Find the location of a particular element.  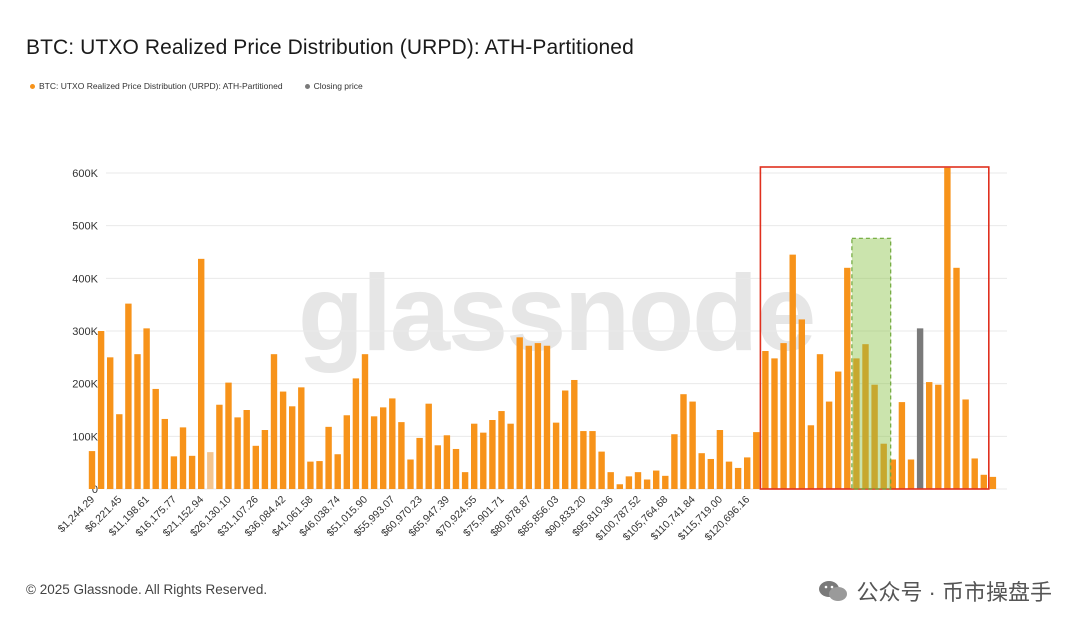

watermark-text: 公众号 · 币市操盘手 is located at coordinates (954, 592).